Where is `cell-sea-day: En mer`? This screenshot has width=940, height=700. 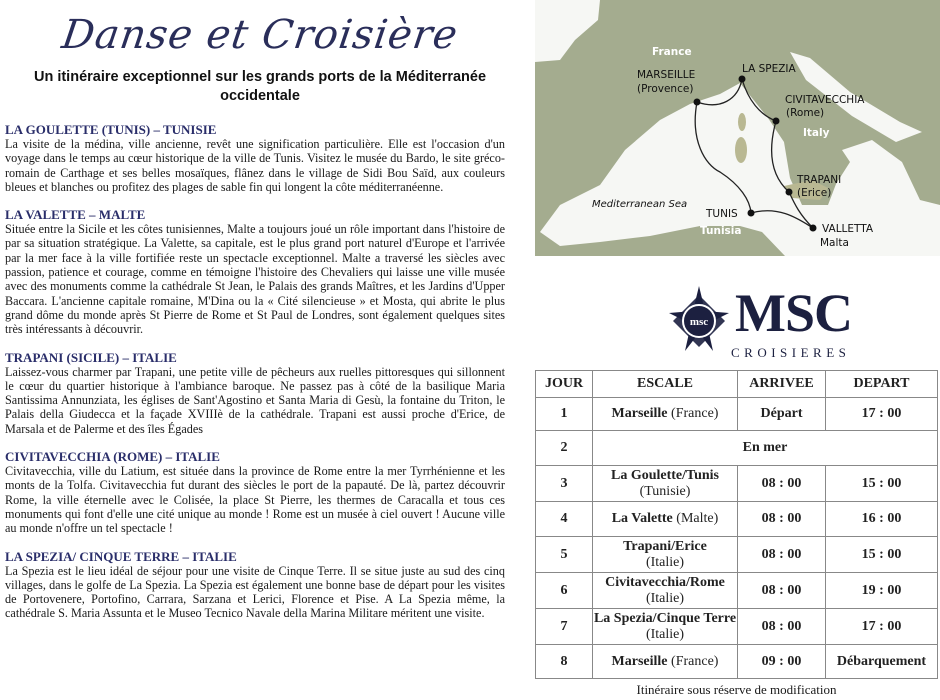 cell-sea-day: En mer is located at coordinates (765, 448).